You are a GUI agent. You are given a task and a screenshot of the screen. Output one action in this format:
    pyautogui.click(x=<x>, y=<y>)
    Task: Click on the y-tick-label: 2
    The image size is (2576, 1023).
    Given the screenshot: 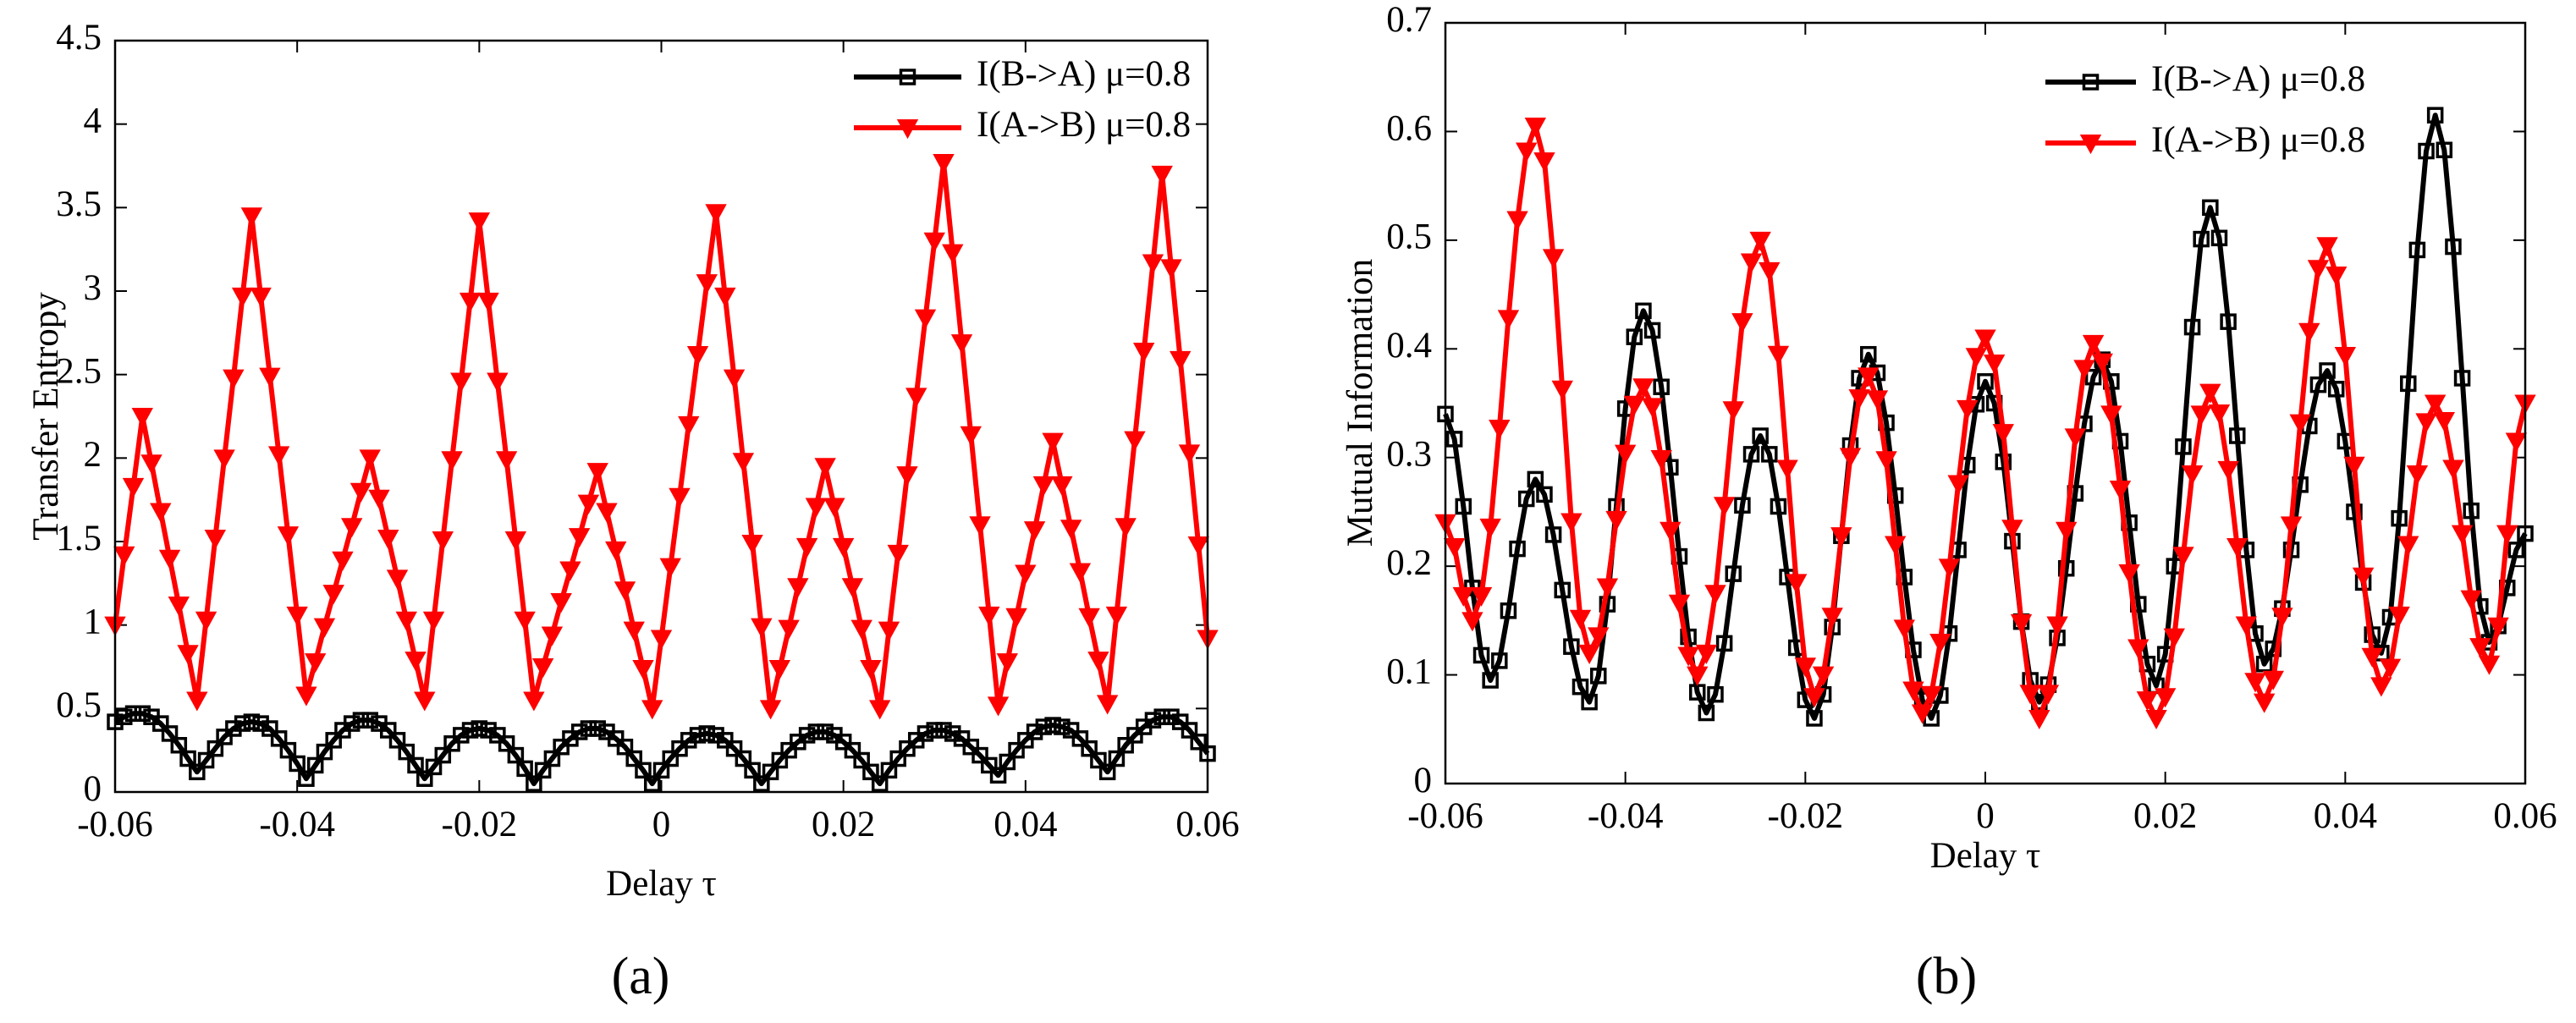 What is the action you would take?
    pyautogui.click(x=93, y=455)
    